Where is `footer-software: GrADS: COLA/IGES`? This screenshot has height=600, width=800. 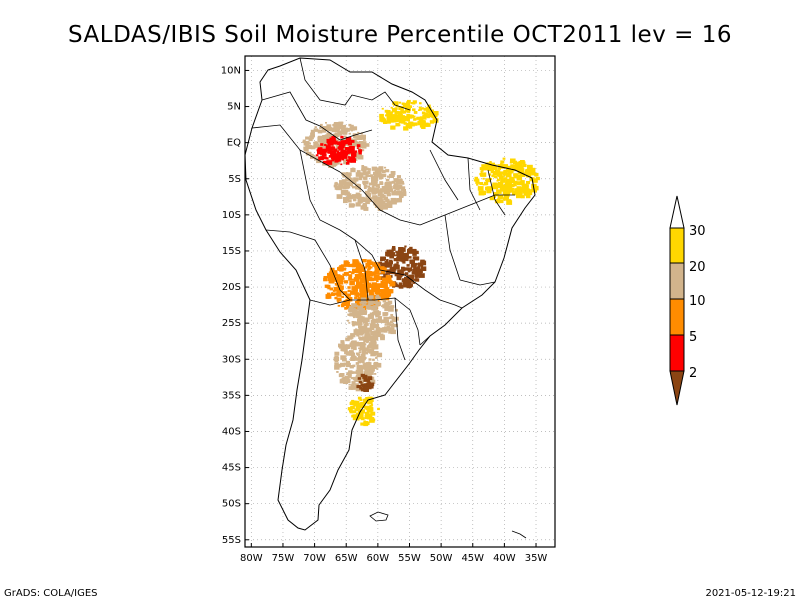 footer-software: GrADS: COLA/IGES is located at coordinates (51, 593).